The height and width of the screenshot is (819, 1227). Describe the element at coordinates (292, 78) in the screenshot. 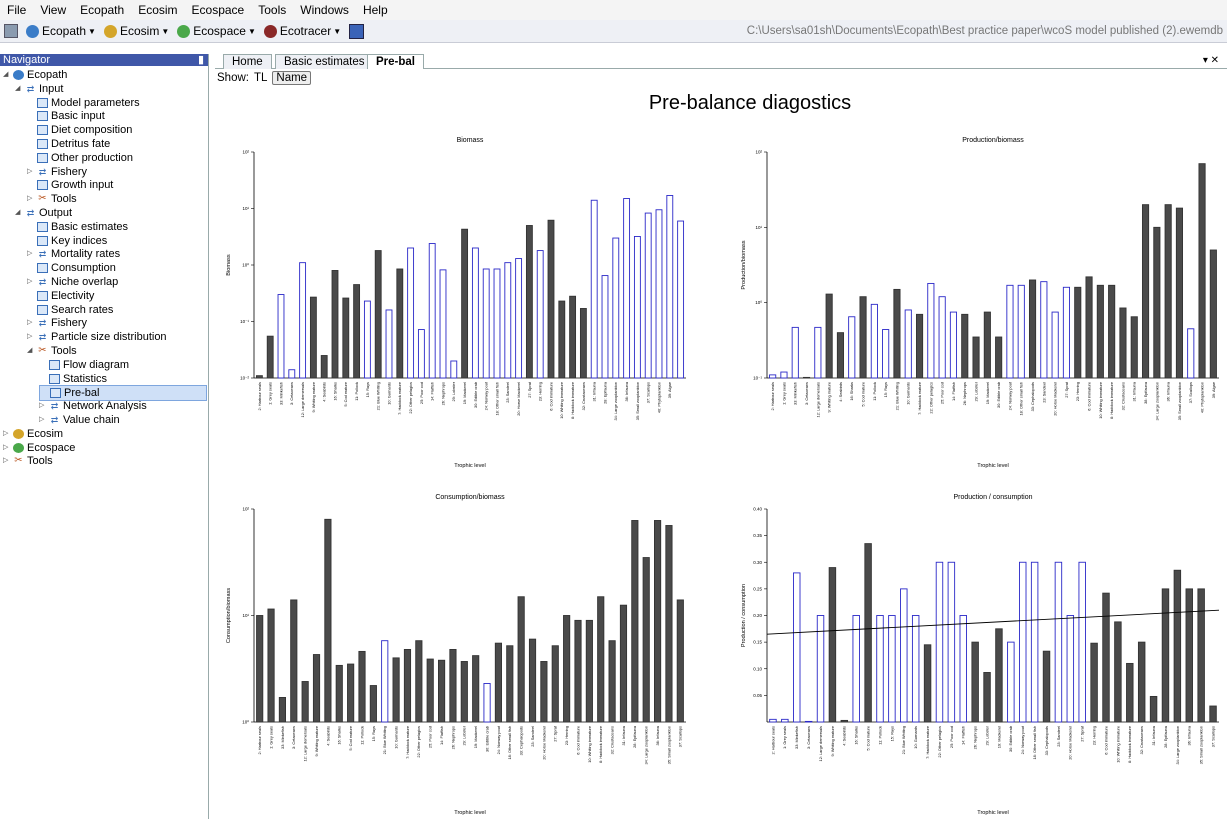

I see `show-option-name: Name` at that location.